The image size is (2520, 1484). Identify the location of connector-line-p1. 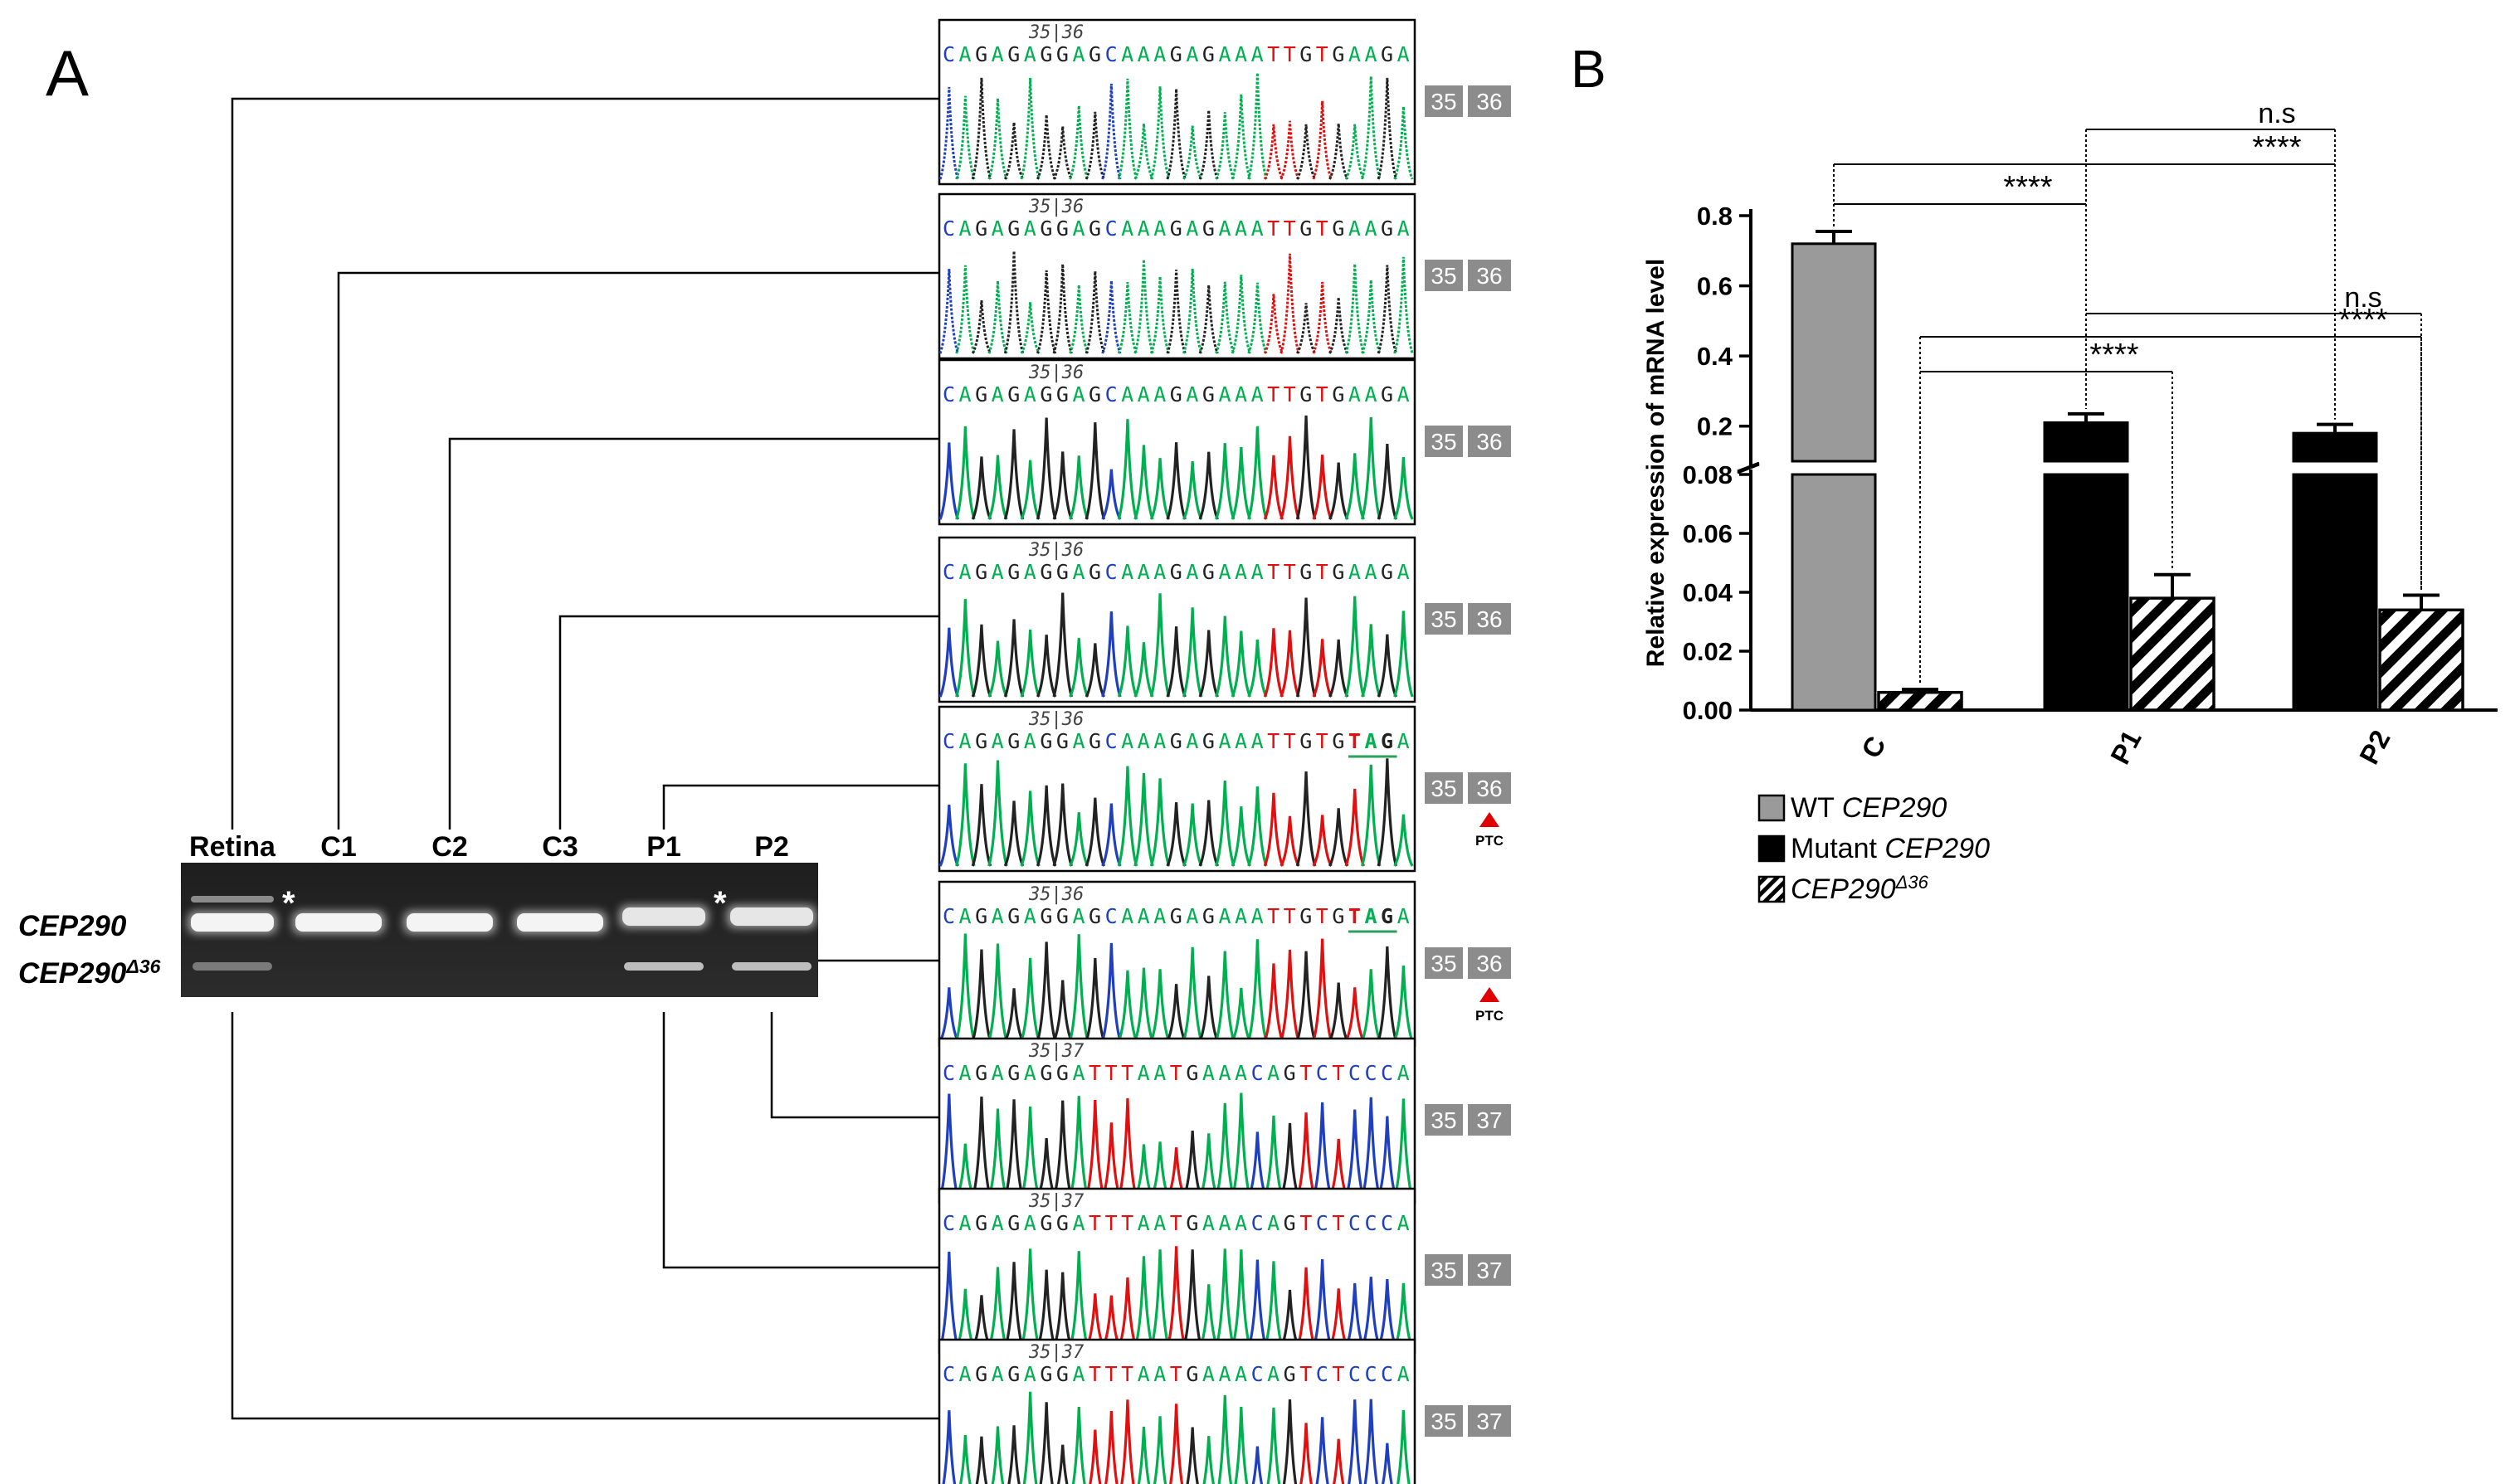
(800, 807).